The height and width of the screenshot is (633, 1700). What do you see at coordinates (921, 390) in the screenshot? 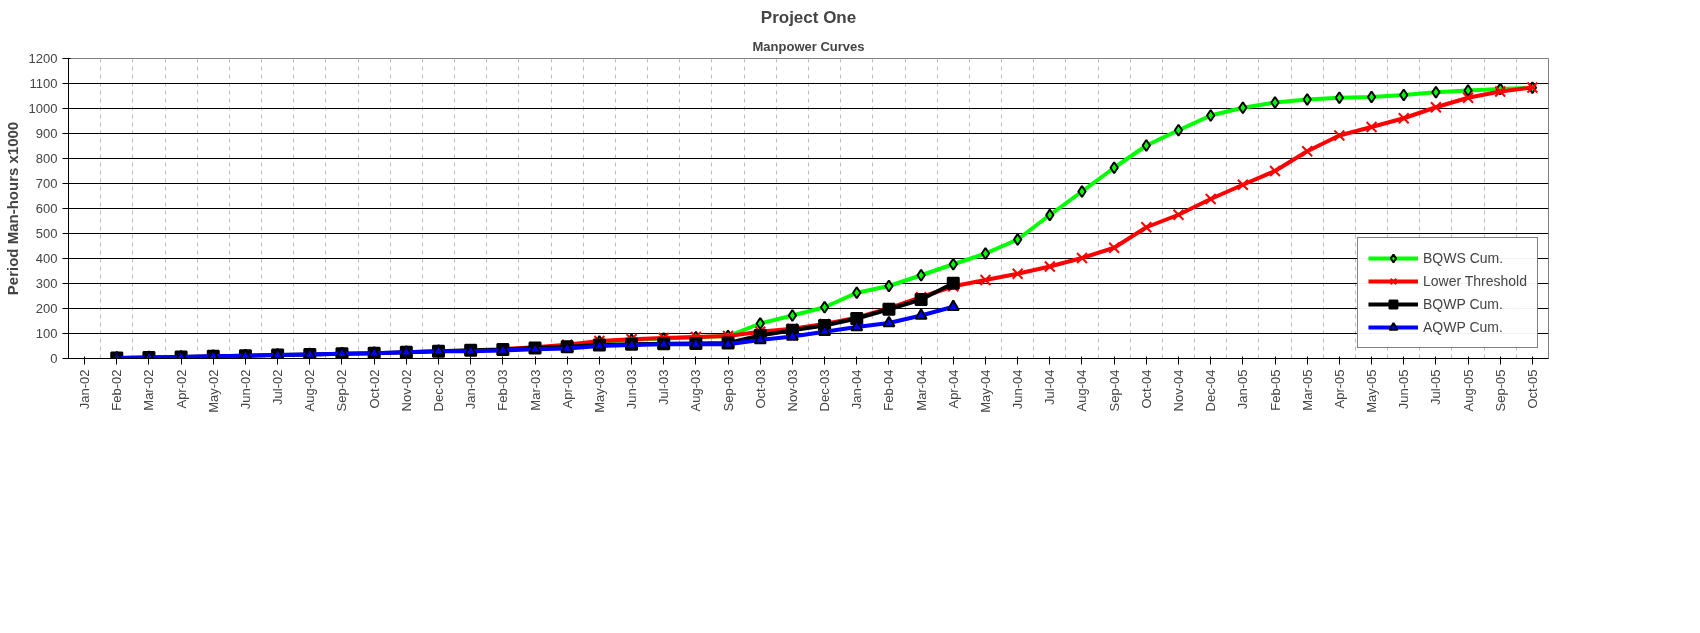
I see `x-tick-label: Mar-04` at bounding box center [921, 390].